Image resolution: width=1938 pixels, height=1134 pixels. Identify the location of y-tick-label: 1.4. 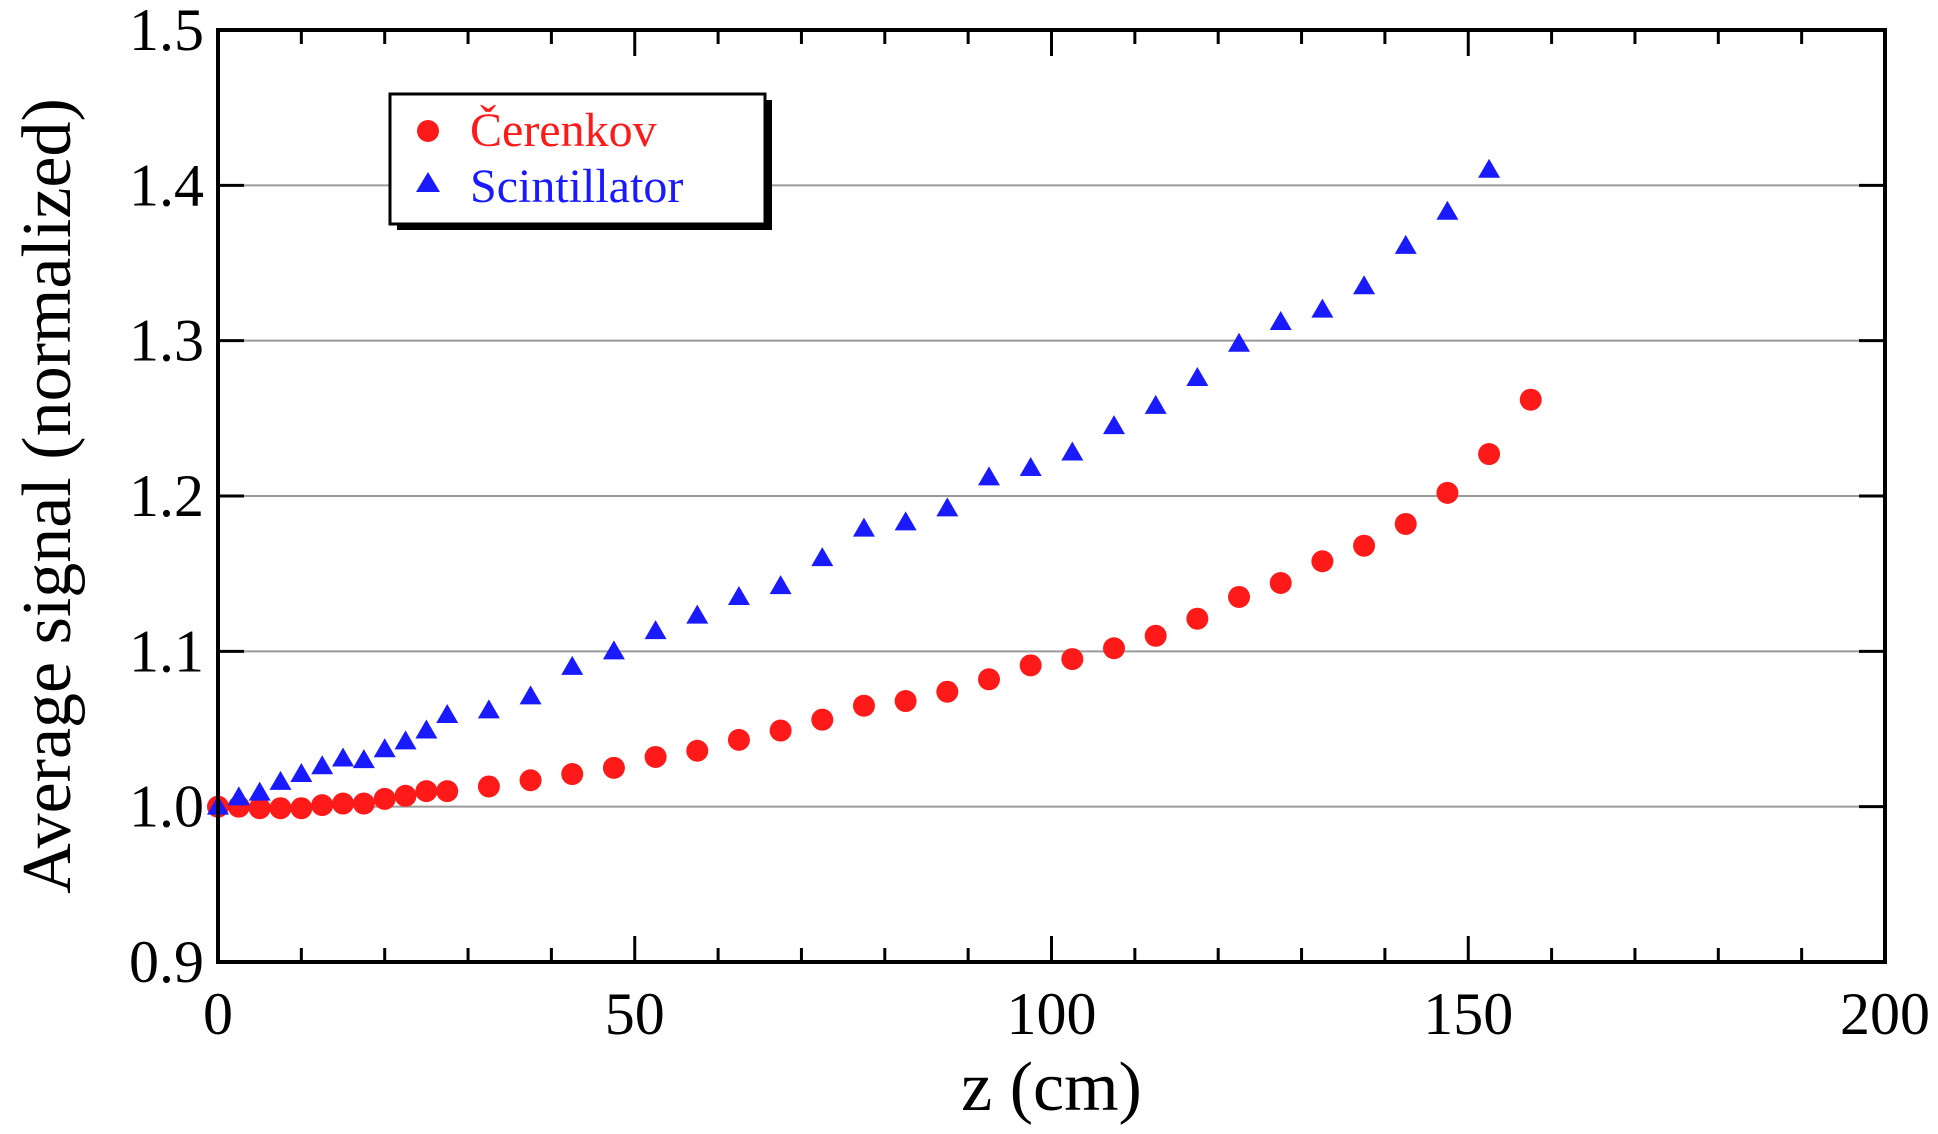
(166, 185).